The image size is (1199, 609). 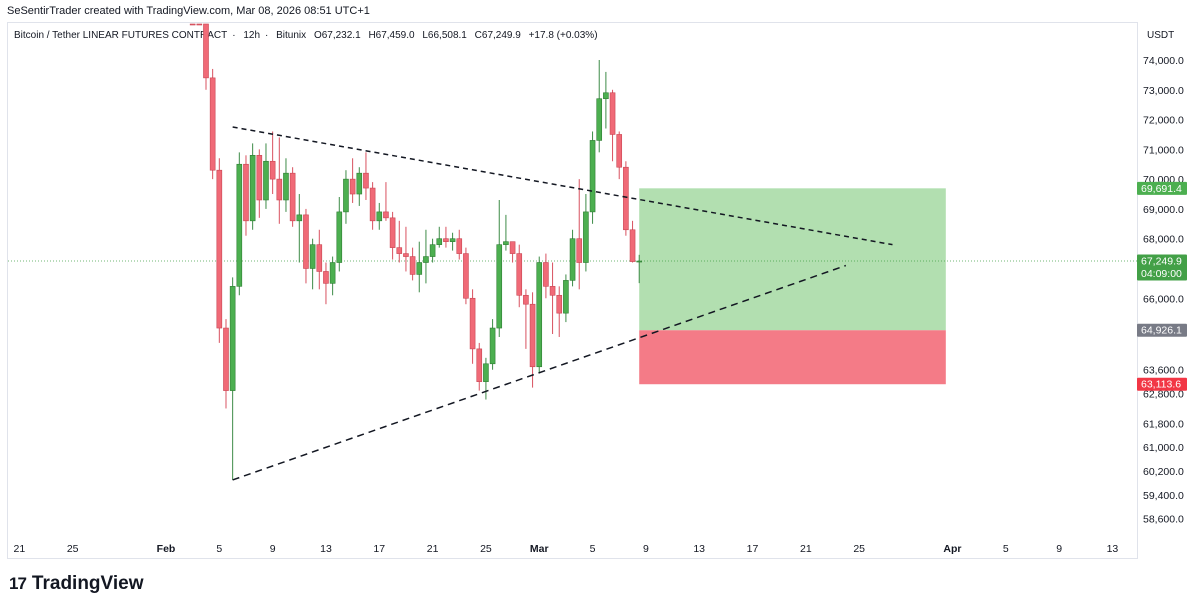 I want to click on symbol-name: Bitcoin / Tether LINEAR FUTURES CONTRACT, so click(x=121, y=35).